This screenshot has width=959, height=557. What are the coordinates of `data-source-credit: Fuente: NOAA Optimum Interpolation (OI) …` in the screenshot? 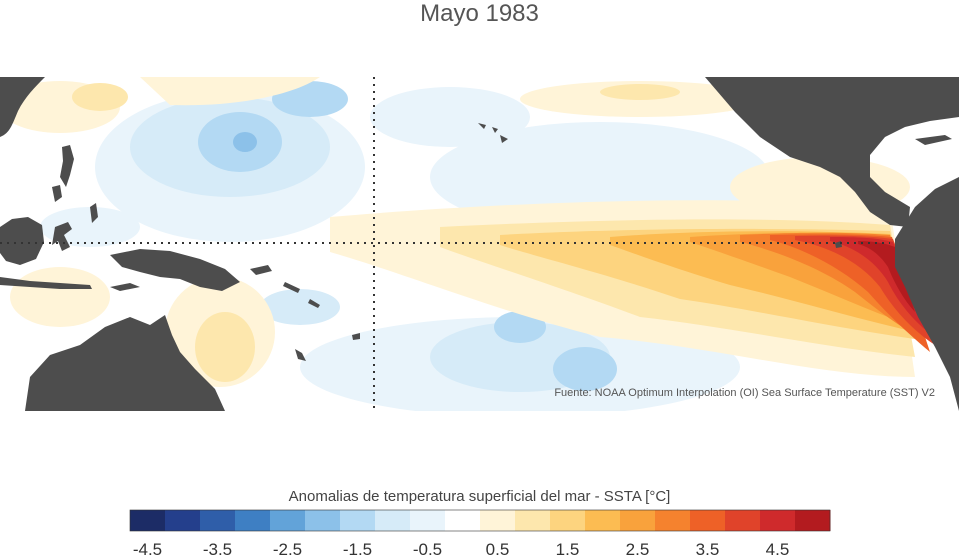 It's located at (744, 393).